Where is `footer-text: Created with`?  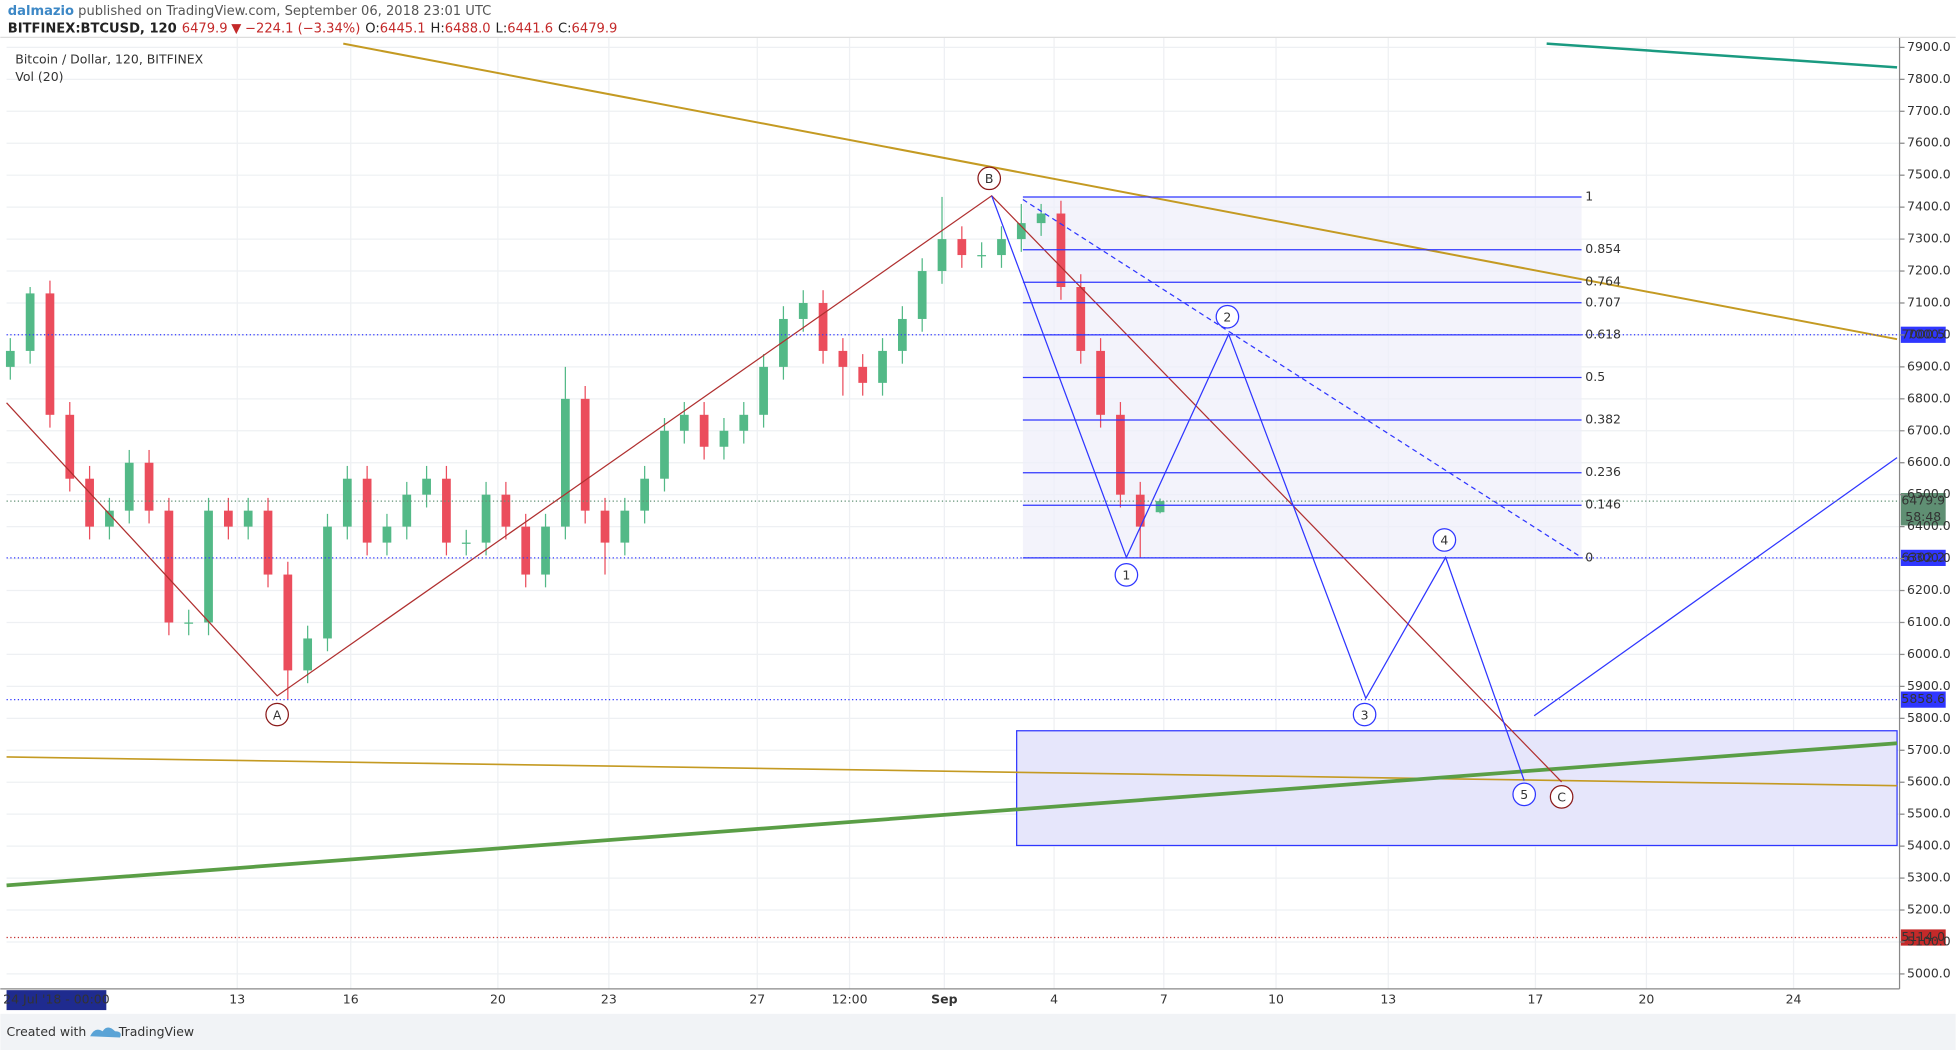
footer-text: Created with is located at coordinates (47, 1031).